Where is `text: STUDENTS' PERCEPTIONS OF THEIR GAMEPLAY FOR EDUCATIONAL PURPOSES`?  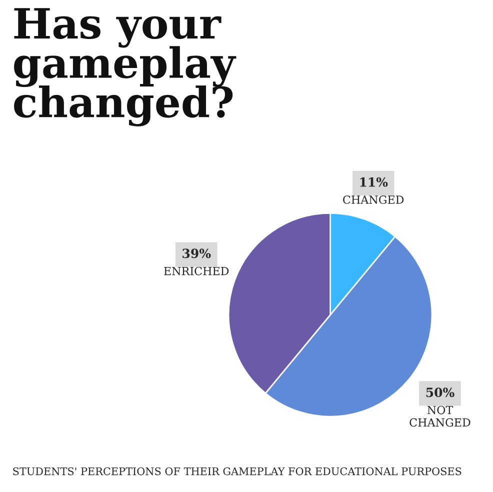 text: STUDENTS' PERCEPTIONS OF THEIR GAMEPLAY FOR EDUCATIONAL PURPOSES is located at coordinates (237, 471).